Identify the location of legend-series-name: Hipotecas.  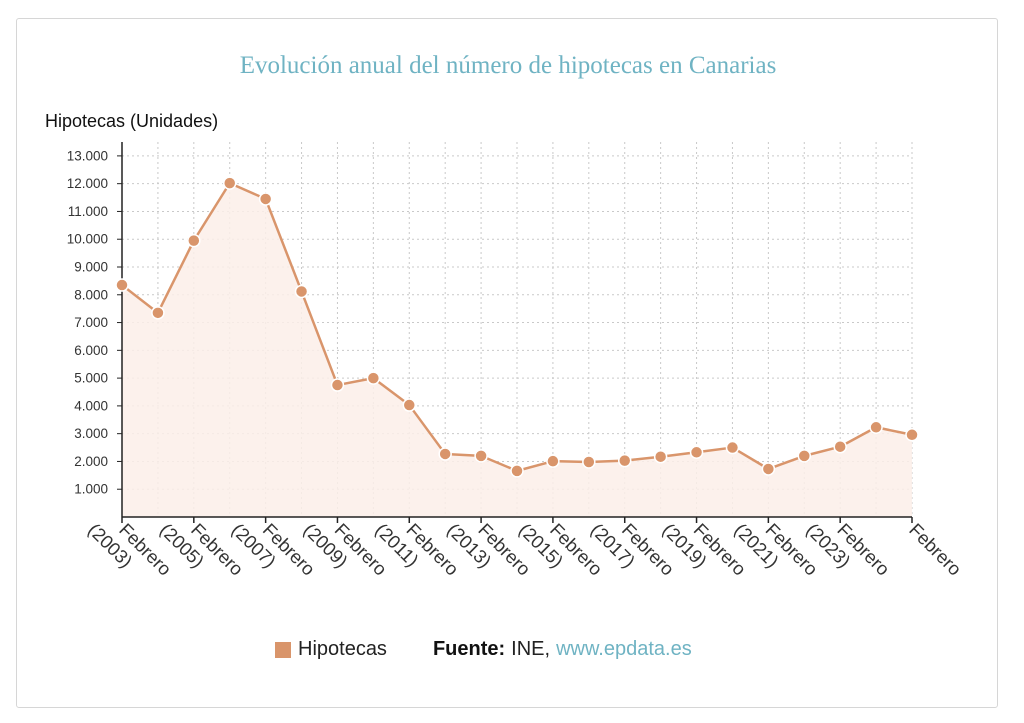
(342, 649).